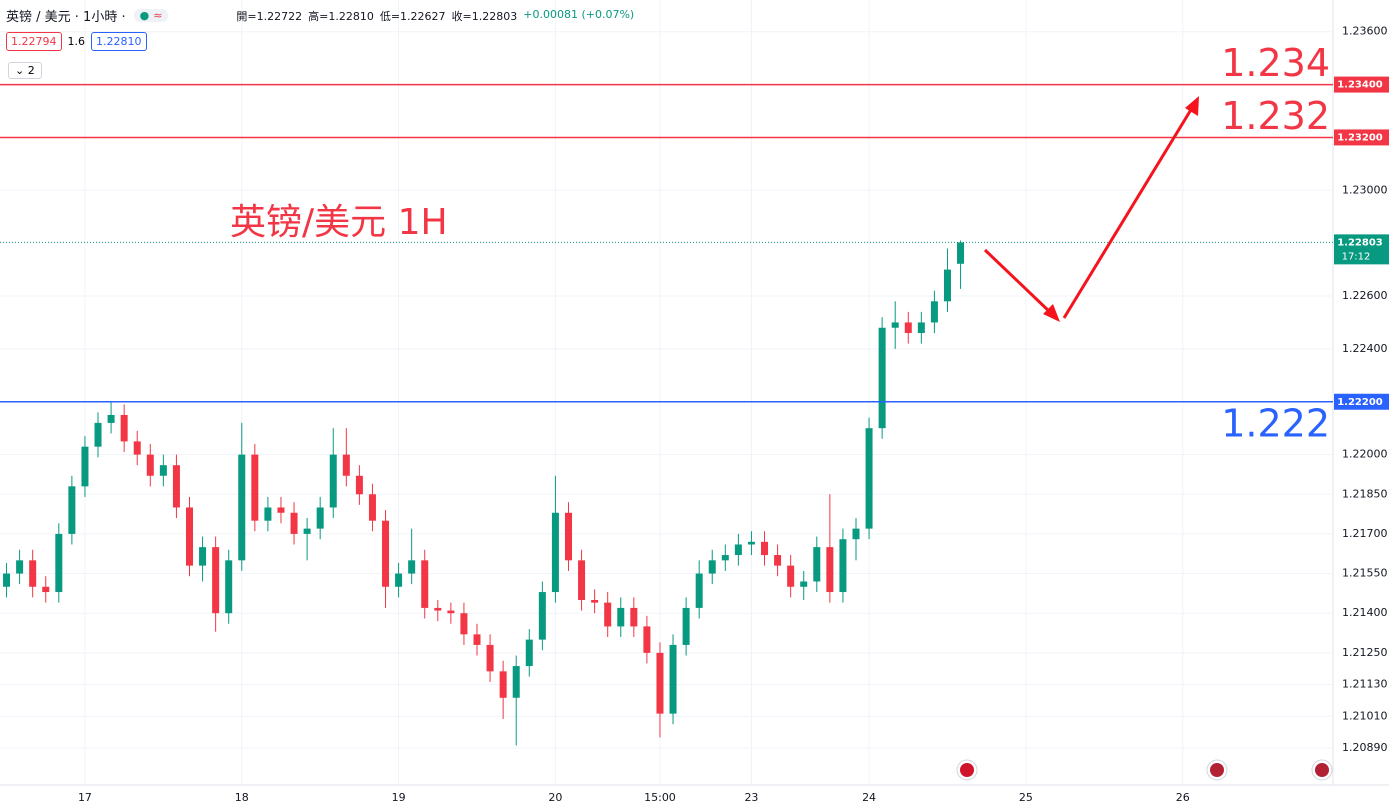 This screenshot has height=809, width=1389. What do you see at coordinates (1365, 684) in the screenshot?
I see `y-tick-label: 1.21130` at bounding box center [1365, 684].